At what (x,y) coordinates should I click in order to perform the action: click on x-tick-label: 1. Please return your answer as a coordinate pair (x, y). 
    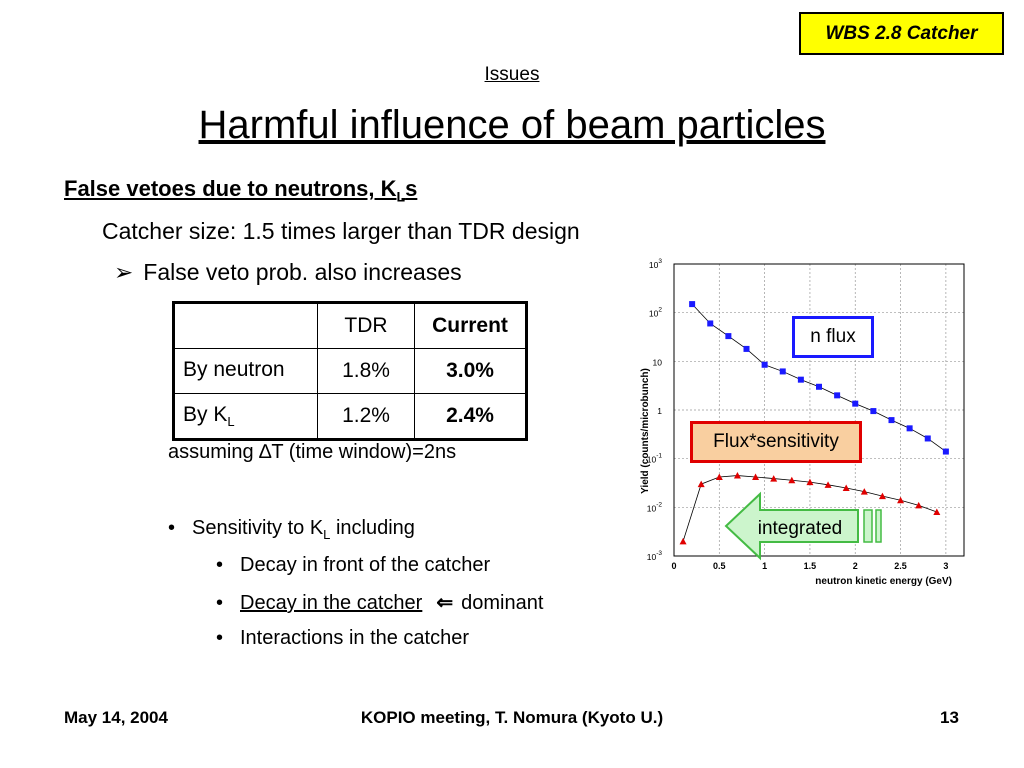
    Looking at the image, I should click on (764, 566).